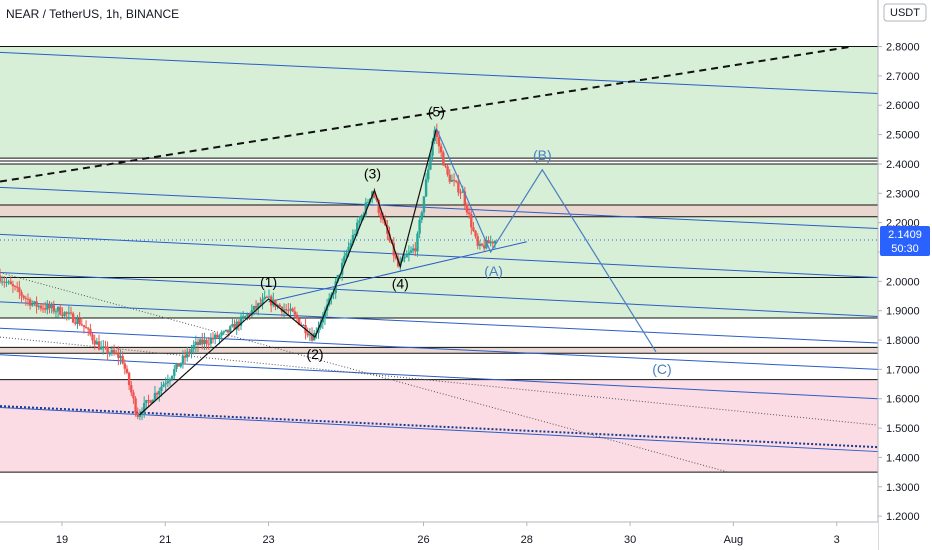 The height and width of the screenshot is (550, 932). I want to click on wave-label: (3), so click(372, 173).